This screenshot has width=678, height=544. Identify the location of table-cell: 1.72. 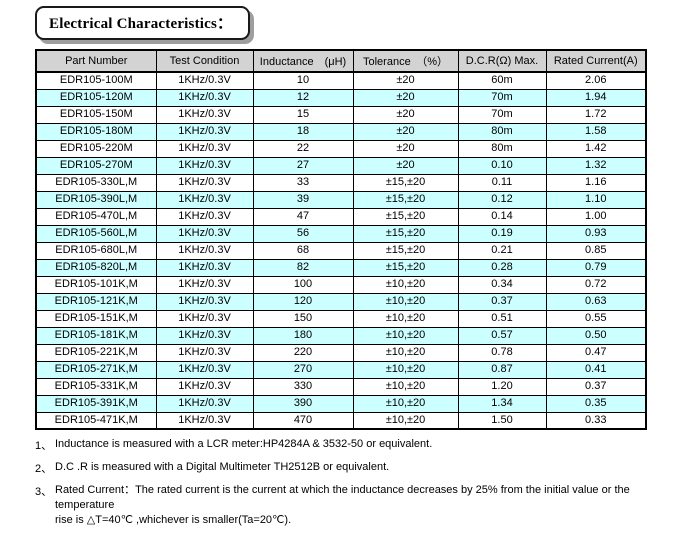
(596, 114).